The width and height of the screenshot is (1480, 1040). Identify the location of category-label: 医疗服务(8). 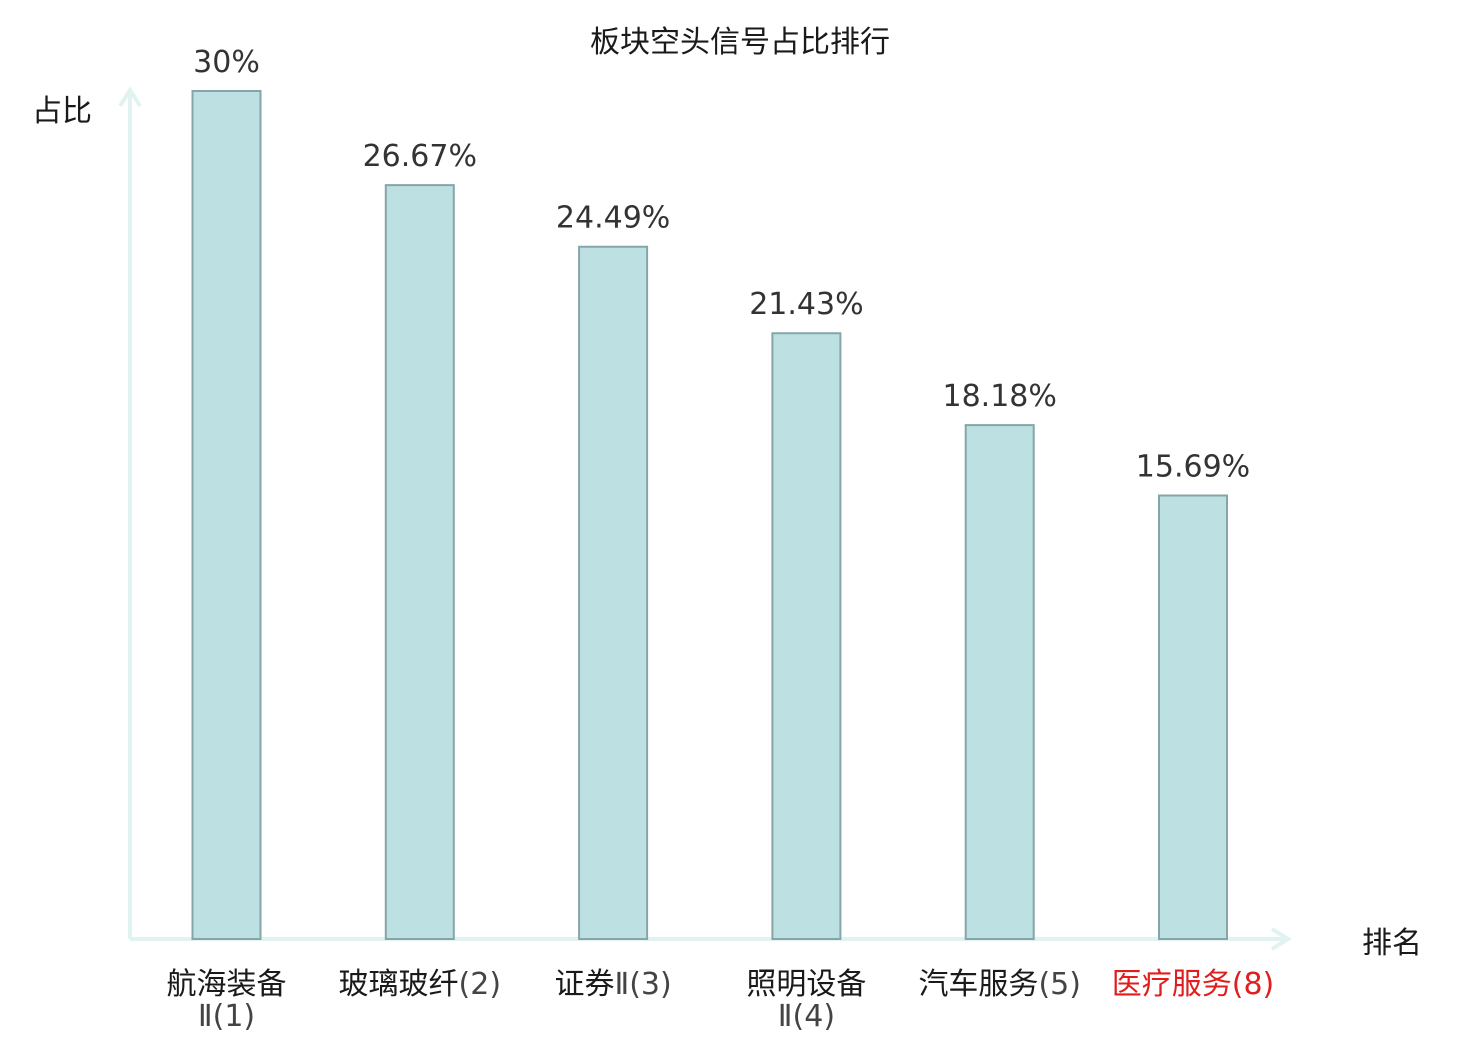
(1193, 984).